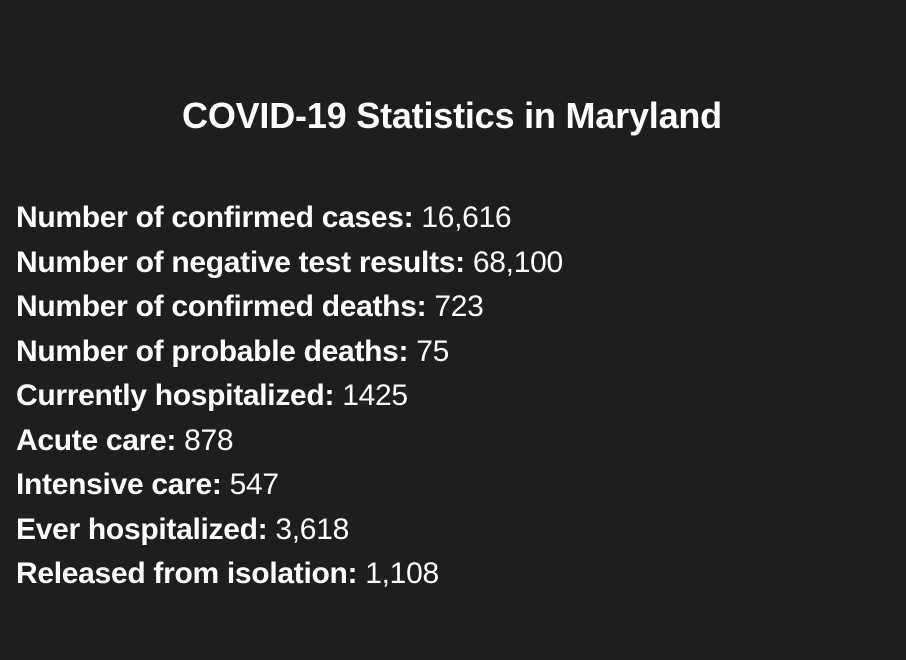  I want to click on stat-value: 1,108, so click(402, 573).